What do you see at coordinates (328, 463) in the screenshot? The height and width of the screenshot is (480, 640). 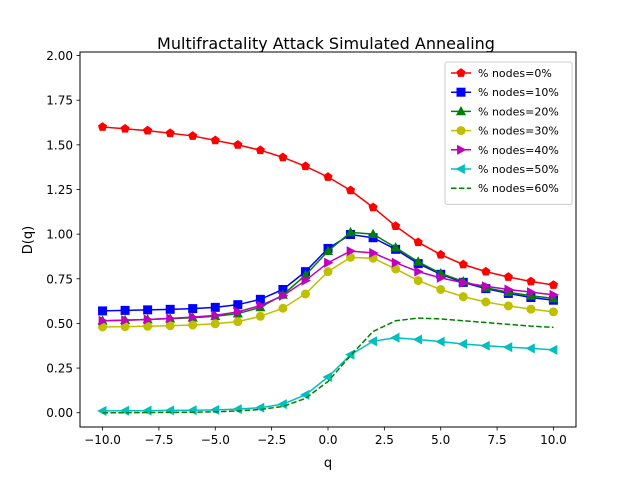 I see `x-axis-label: q` at bounding box center [328, 463].